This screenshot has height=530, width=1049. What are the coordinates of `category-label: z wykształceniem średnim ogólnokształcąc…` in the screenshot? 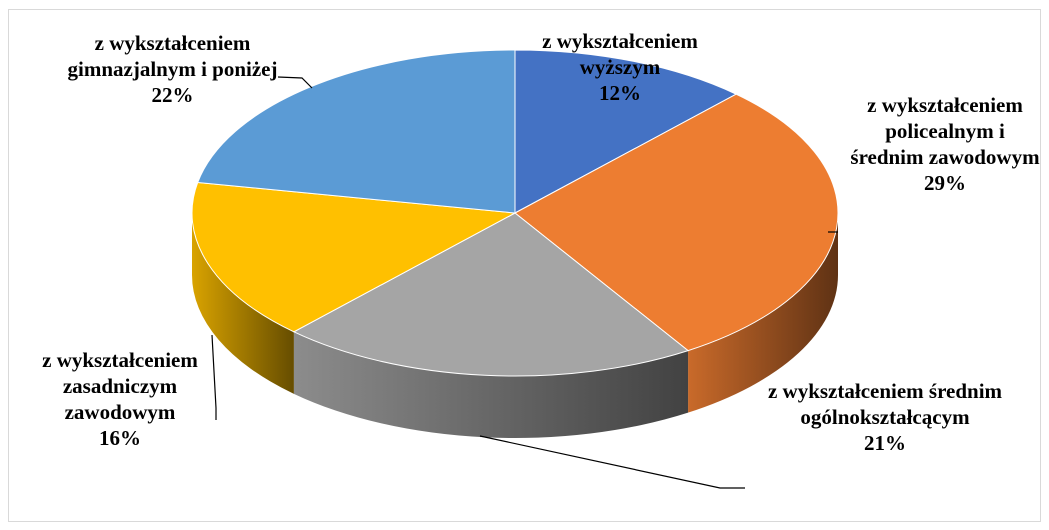 It's located at (885, 404).